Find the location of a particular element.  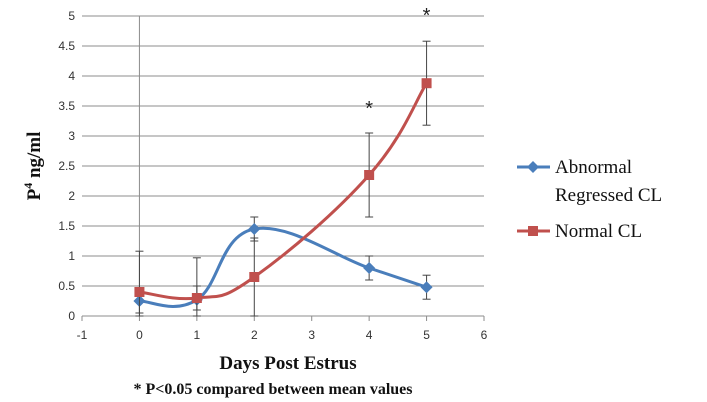

annotation-layer: ** is located at coordinates (397, 62).